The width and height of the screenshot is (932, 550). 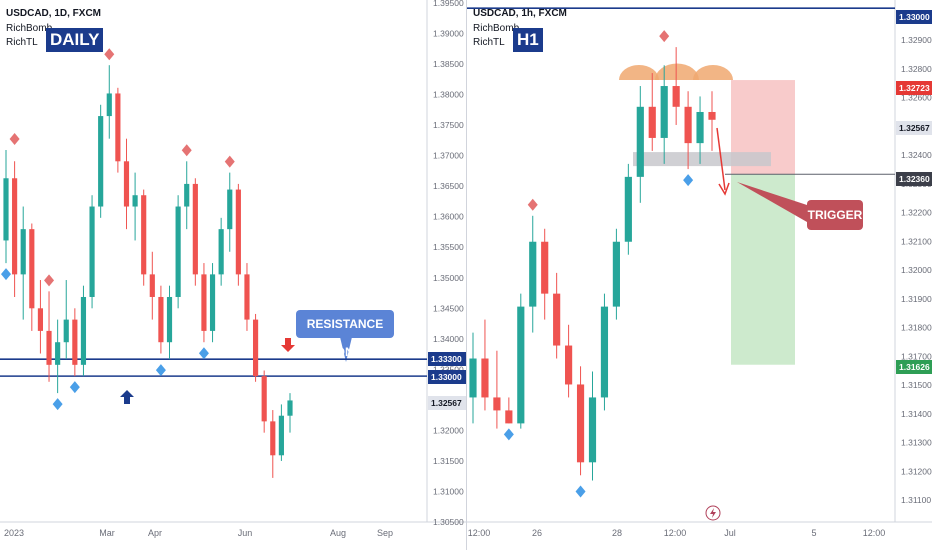 I want to click on resistance-zone-label: RESISTANCE ZONE, so click(x=345, y=334).